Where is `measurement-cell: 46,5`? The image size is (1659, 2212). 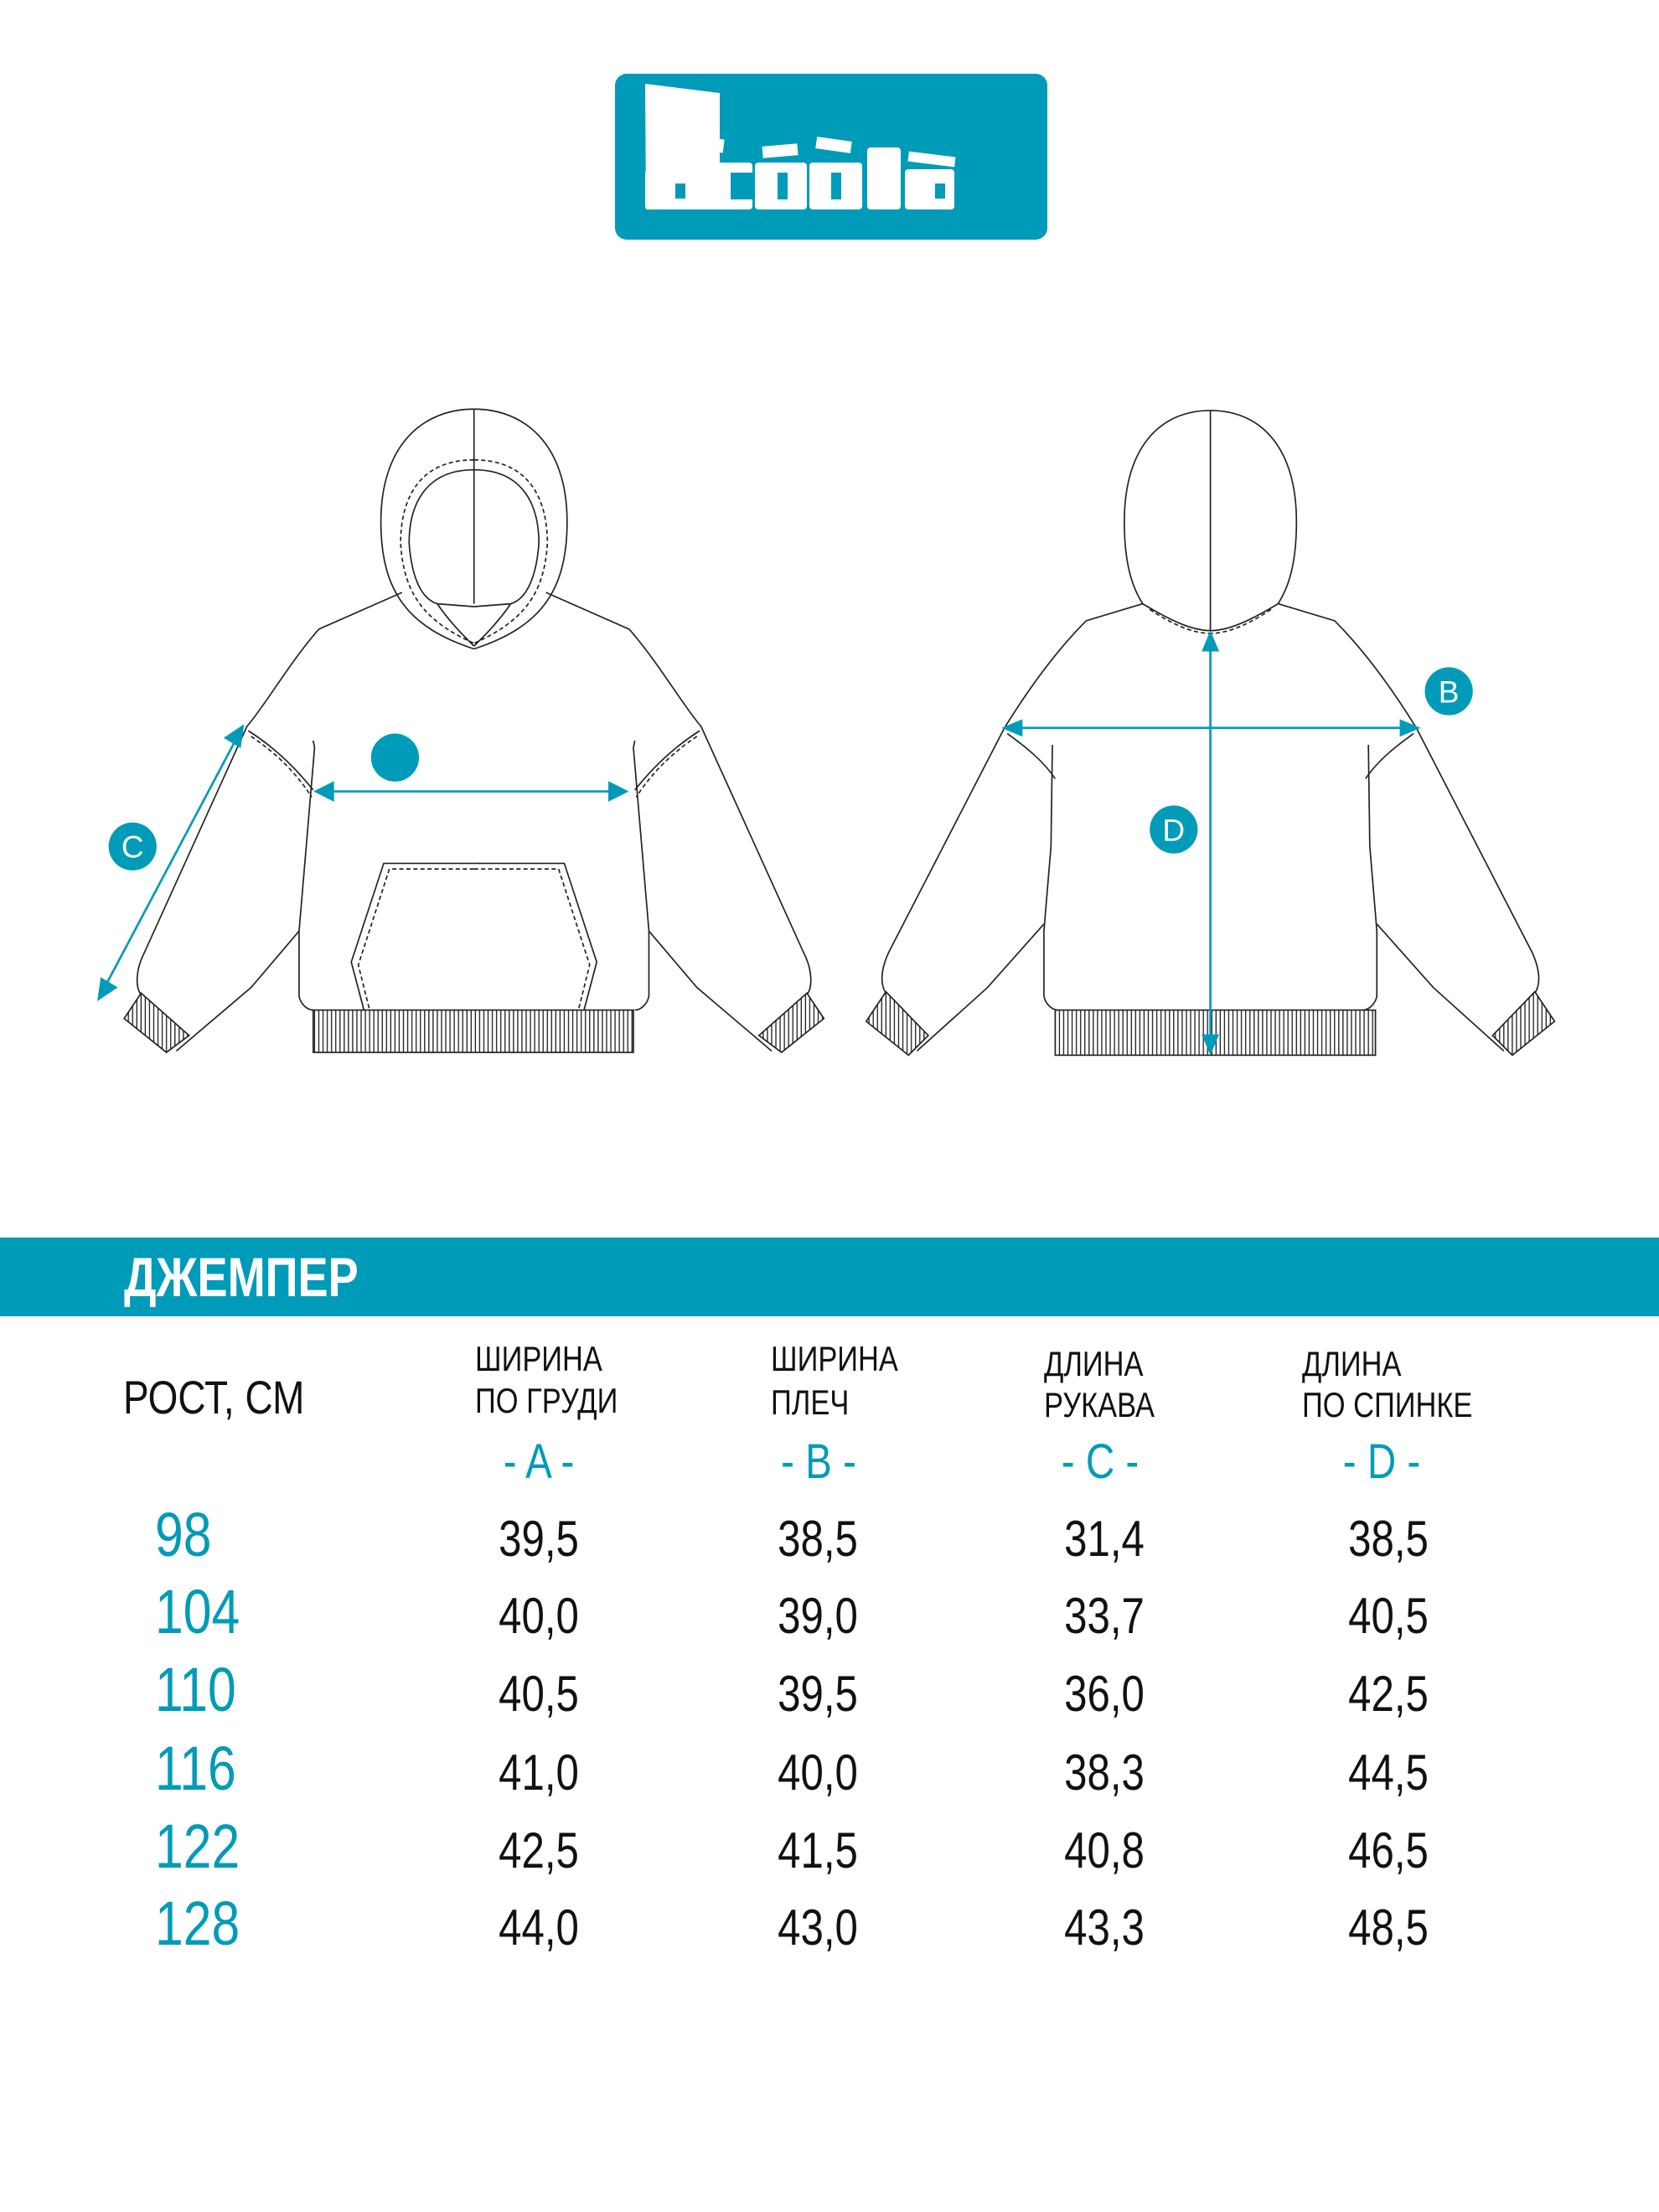
measurement-cell: 46,5 is located at coordinates (1388, 1850).